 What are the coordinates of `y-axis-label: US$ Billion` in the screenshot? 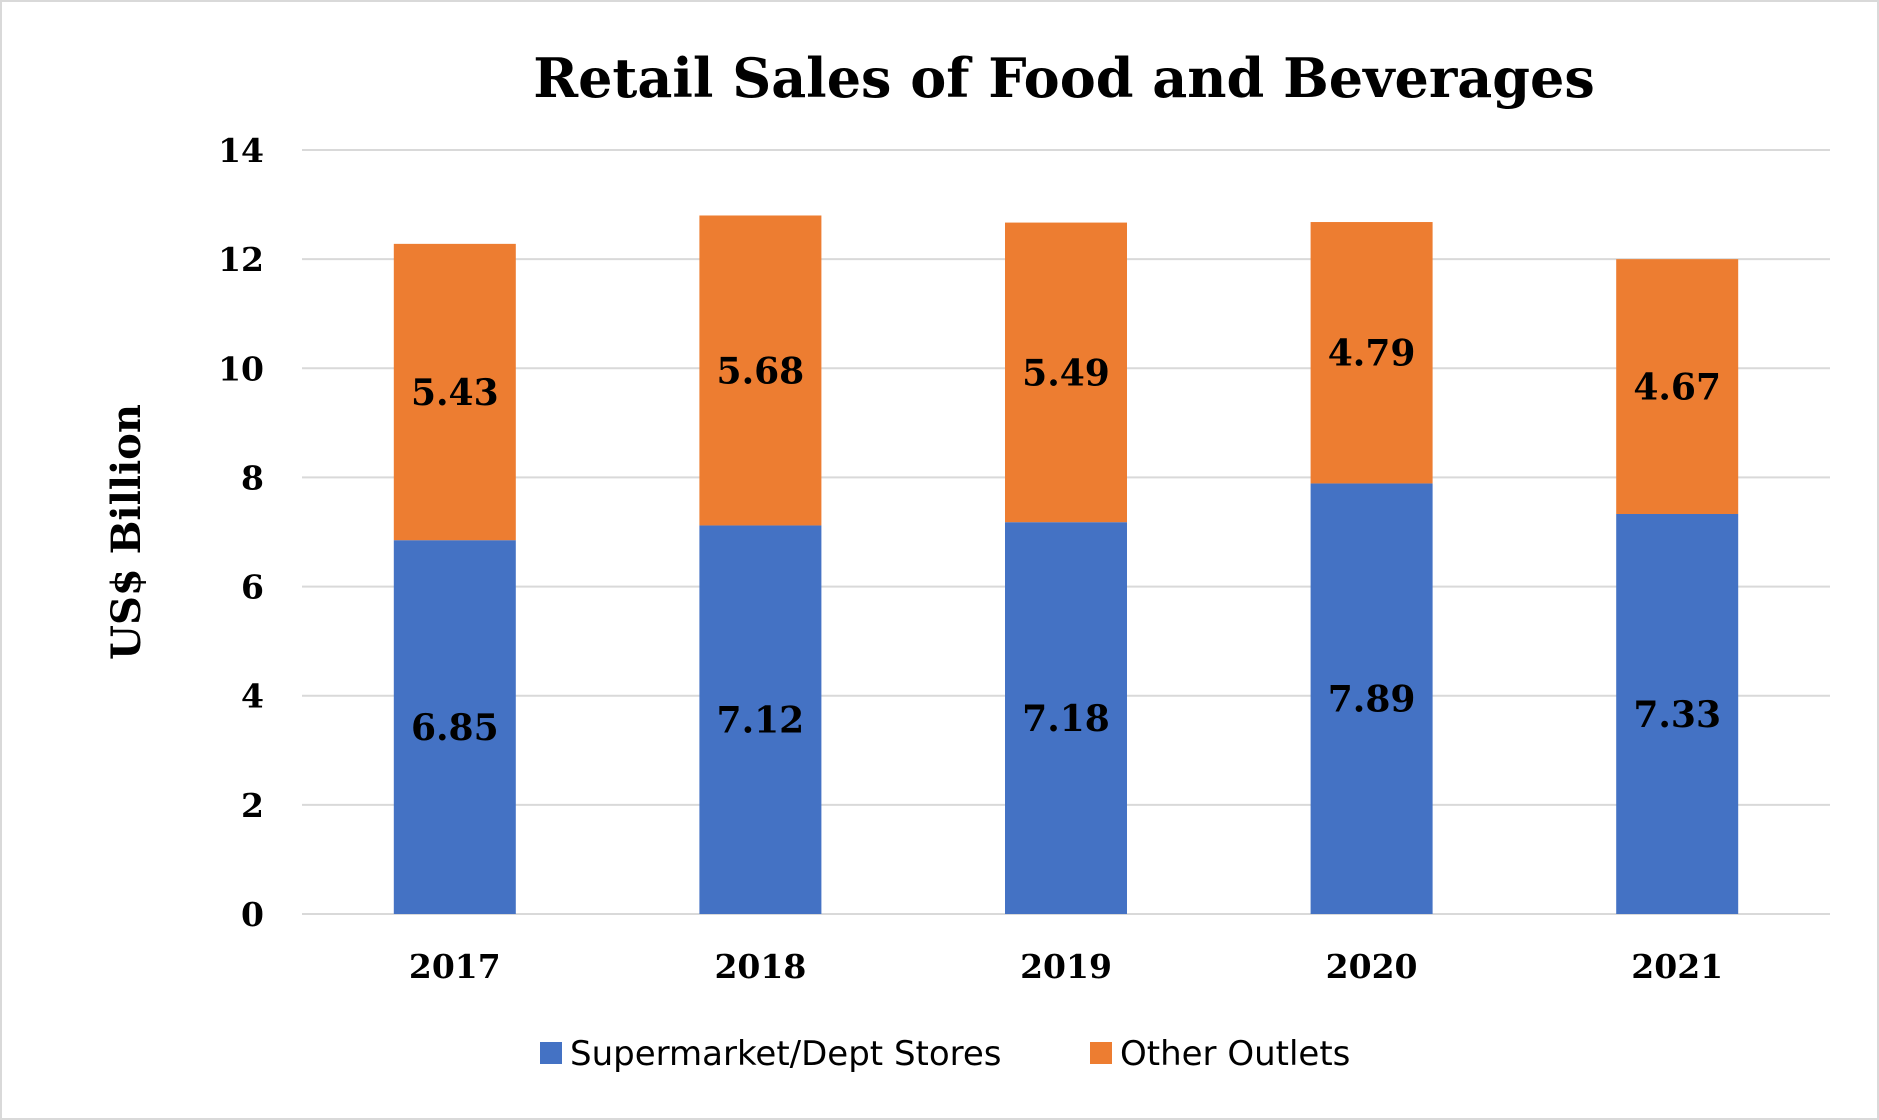 It's located at (126, 532).